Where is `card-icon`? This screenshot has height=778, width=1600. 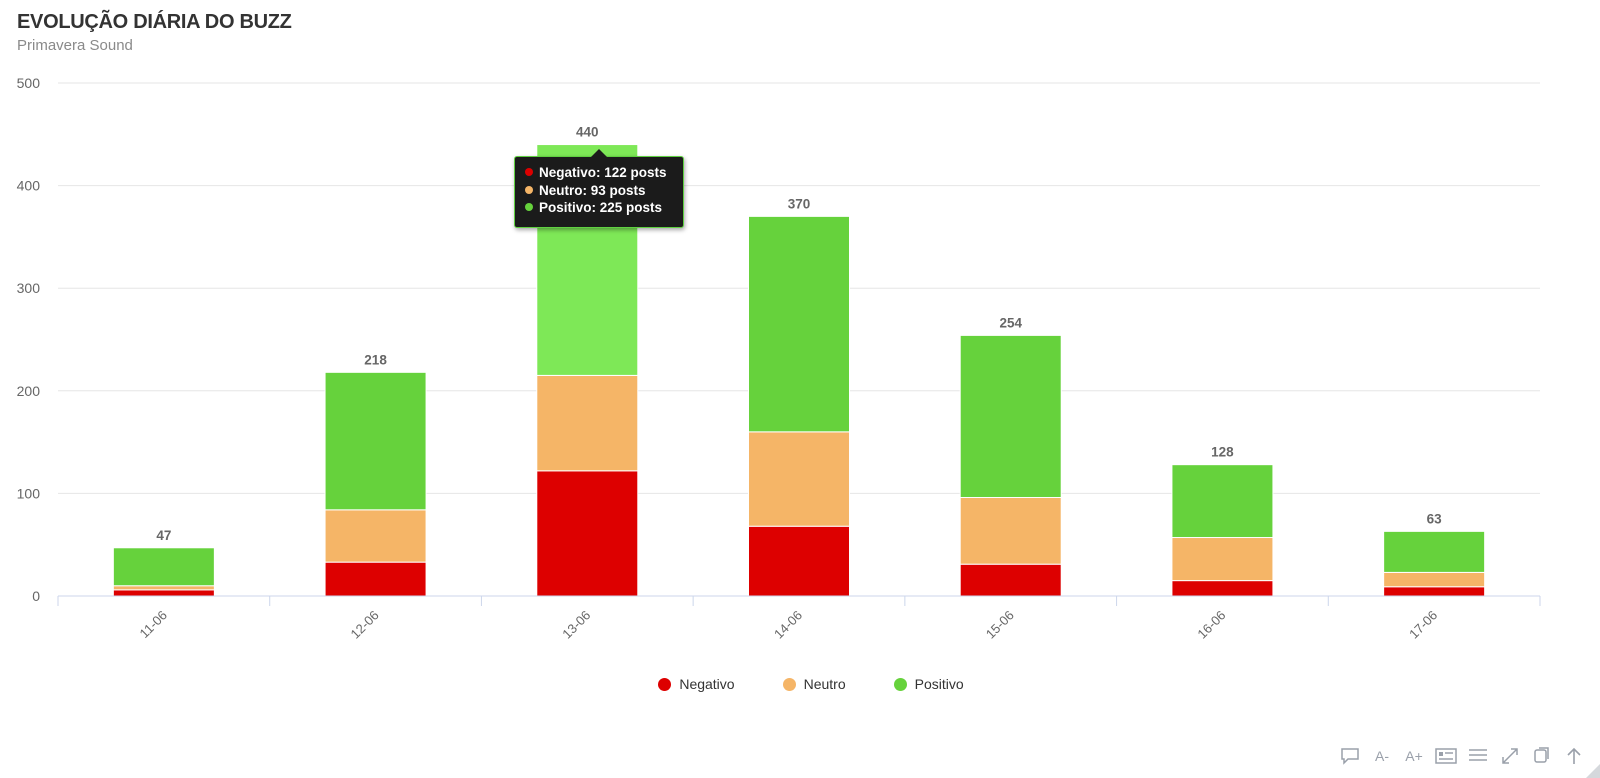 card-icon is located at coordinates (1446, 756).